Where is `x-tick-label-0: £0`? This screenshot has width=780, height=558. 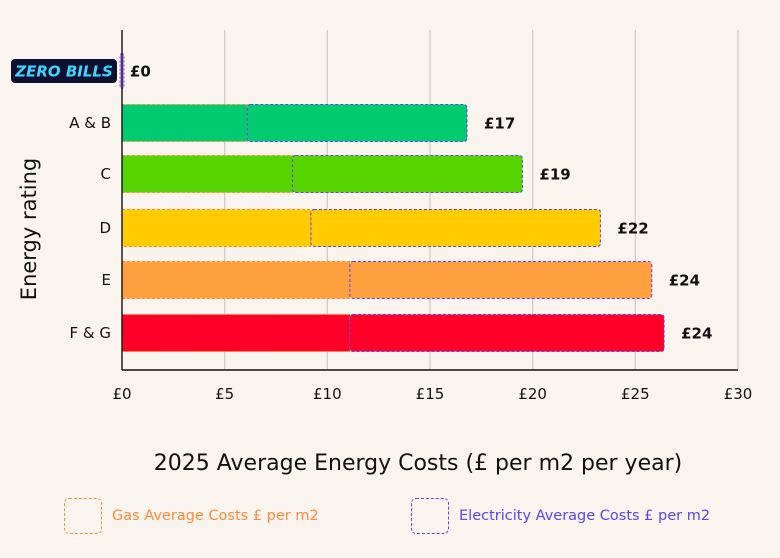 x-tick-label-0: £0 is located at coordinates (121, 394).